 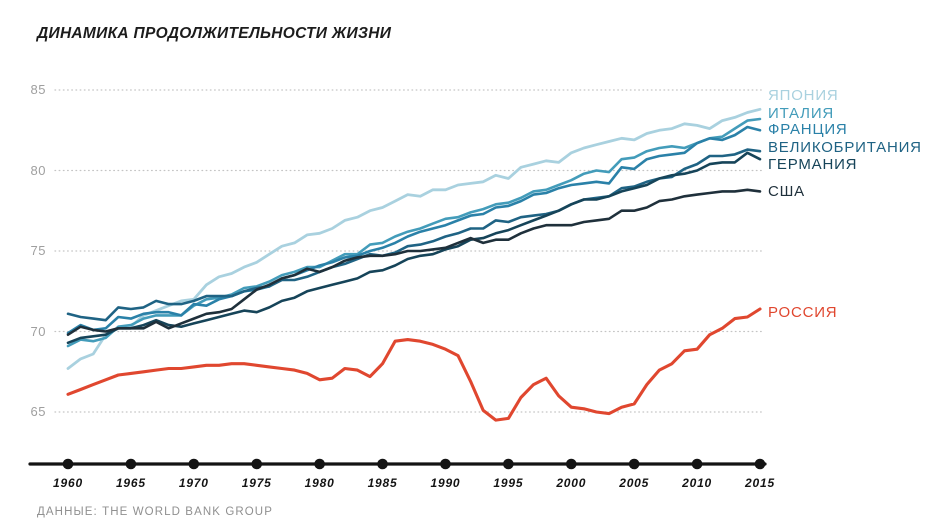 I want to click on axis-dot-1990, so click(x=445, y=464).